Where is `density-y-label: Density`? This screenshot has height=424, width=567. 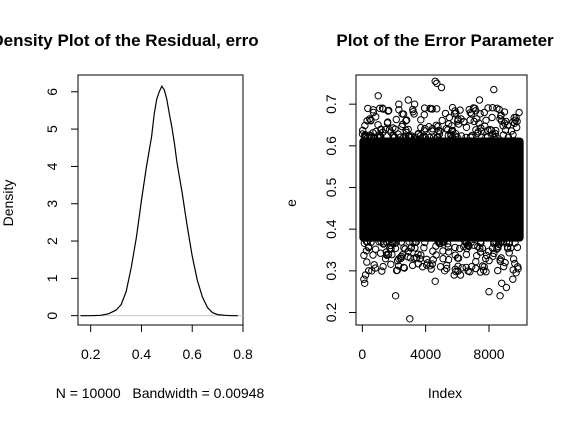
density-y-label: Density is located at coordinates (8, 203).